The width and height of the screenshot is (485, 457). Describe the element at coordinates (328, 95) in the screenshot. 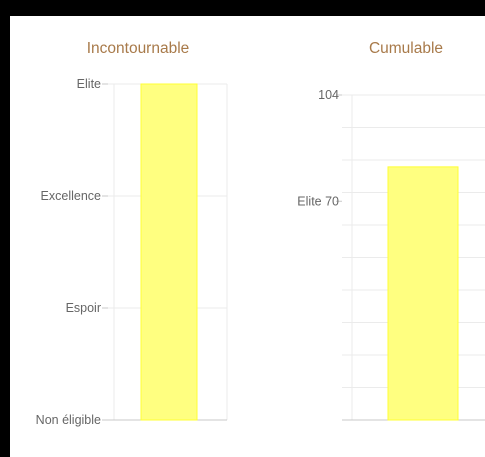

I see `y-tick-label: 104` at that location.